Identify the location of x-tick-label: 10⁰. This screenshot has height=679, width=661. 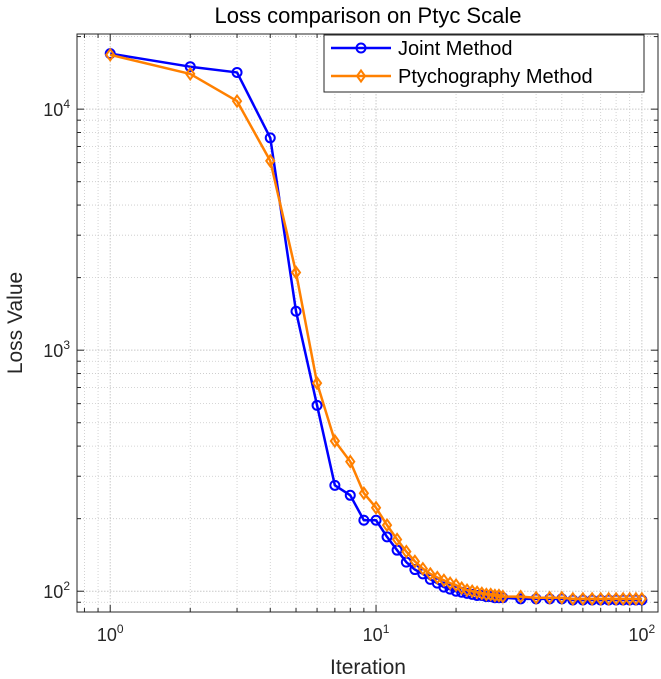
(110, 633).